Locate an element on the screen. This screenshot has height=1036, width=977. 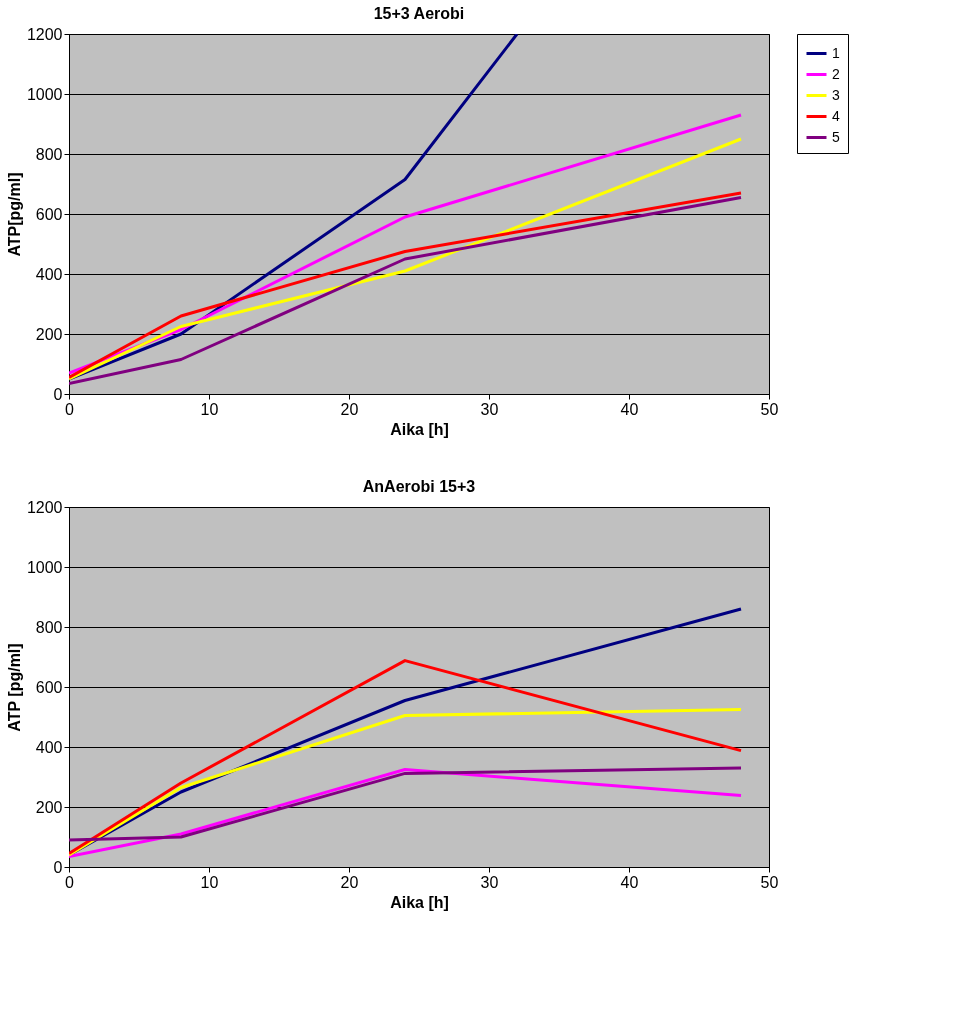
legend-label: 4 is located at coordinates (836, 115).